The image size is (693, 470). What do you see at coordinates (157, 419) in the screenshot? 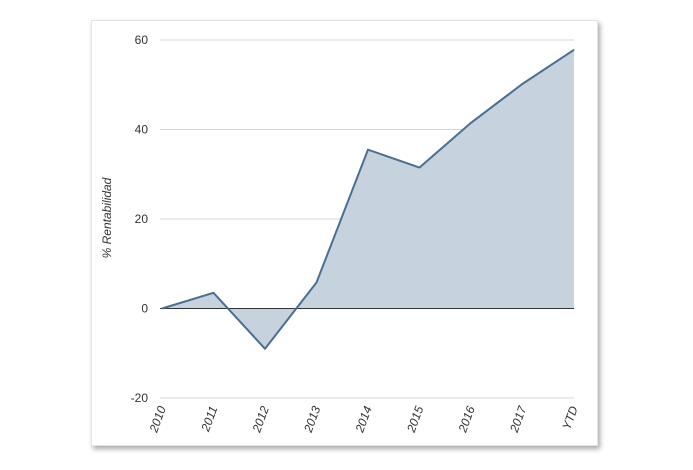
I see `x-tick-label: 2010` at bounding box center [157, 419].